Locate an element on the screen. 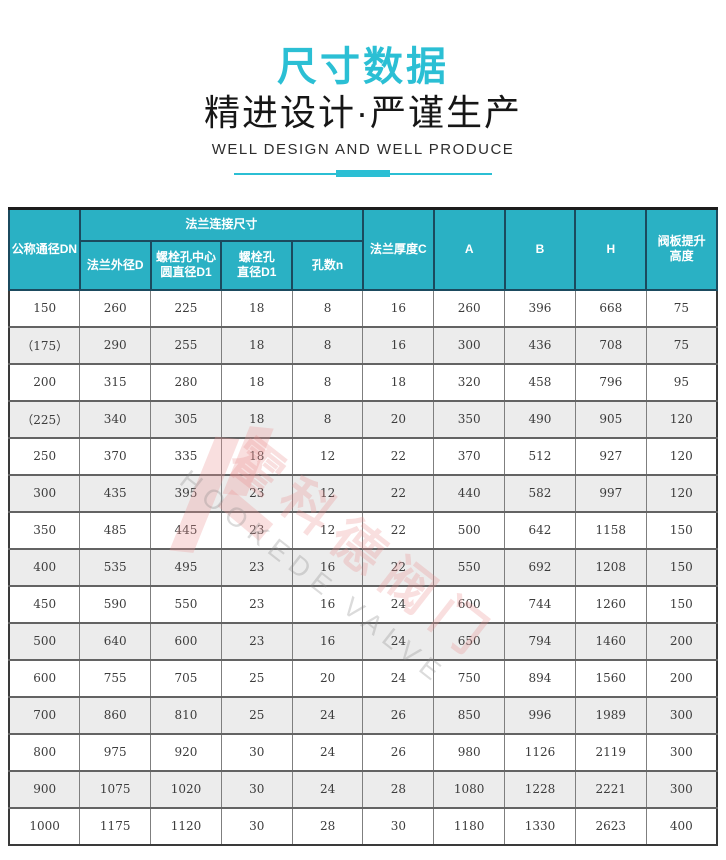 Image resolution: width=726 pixels, height=860 pixels. cell: 340 is located at coordinates (115, 418).